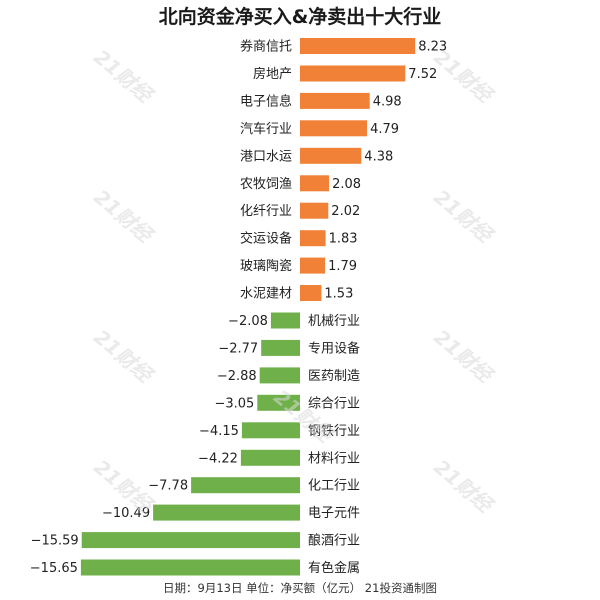 Image resolution: width=600 pixels, height=600 pixels. Describe the element at coordinates (234, 403) in the screenshot. I see `value-label: −3.05` at that location.